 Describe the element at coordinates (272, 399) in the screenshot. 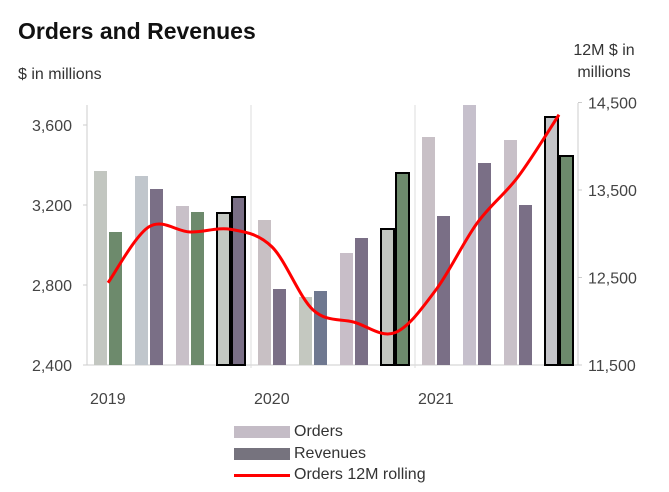

I see `year-label: 2020` at that location.